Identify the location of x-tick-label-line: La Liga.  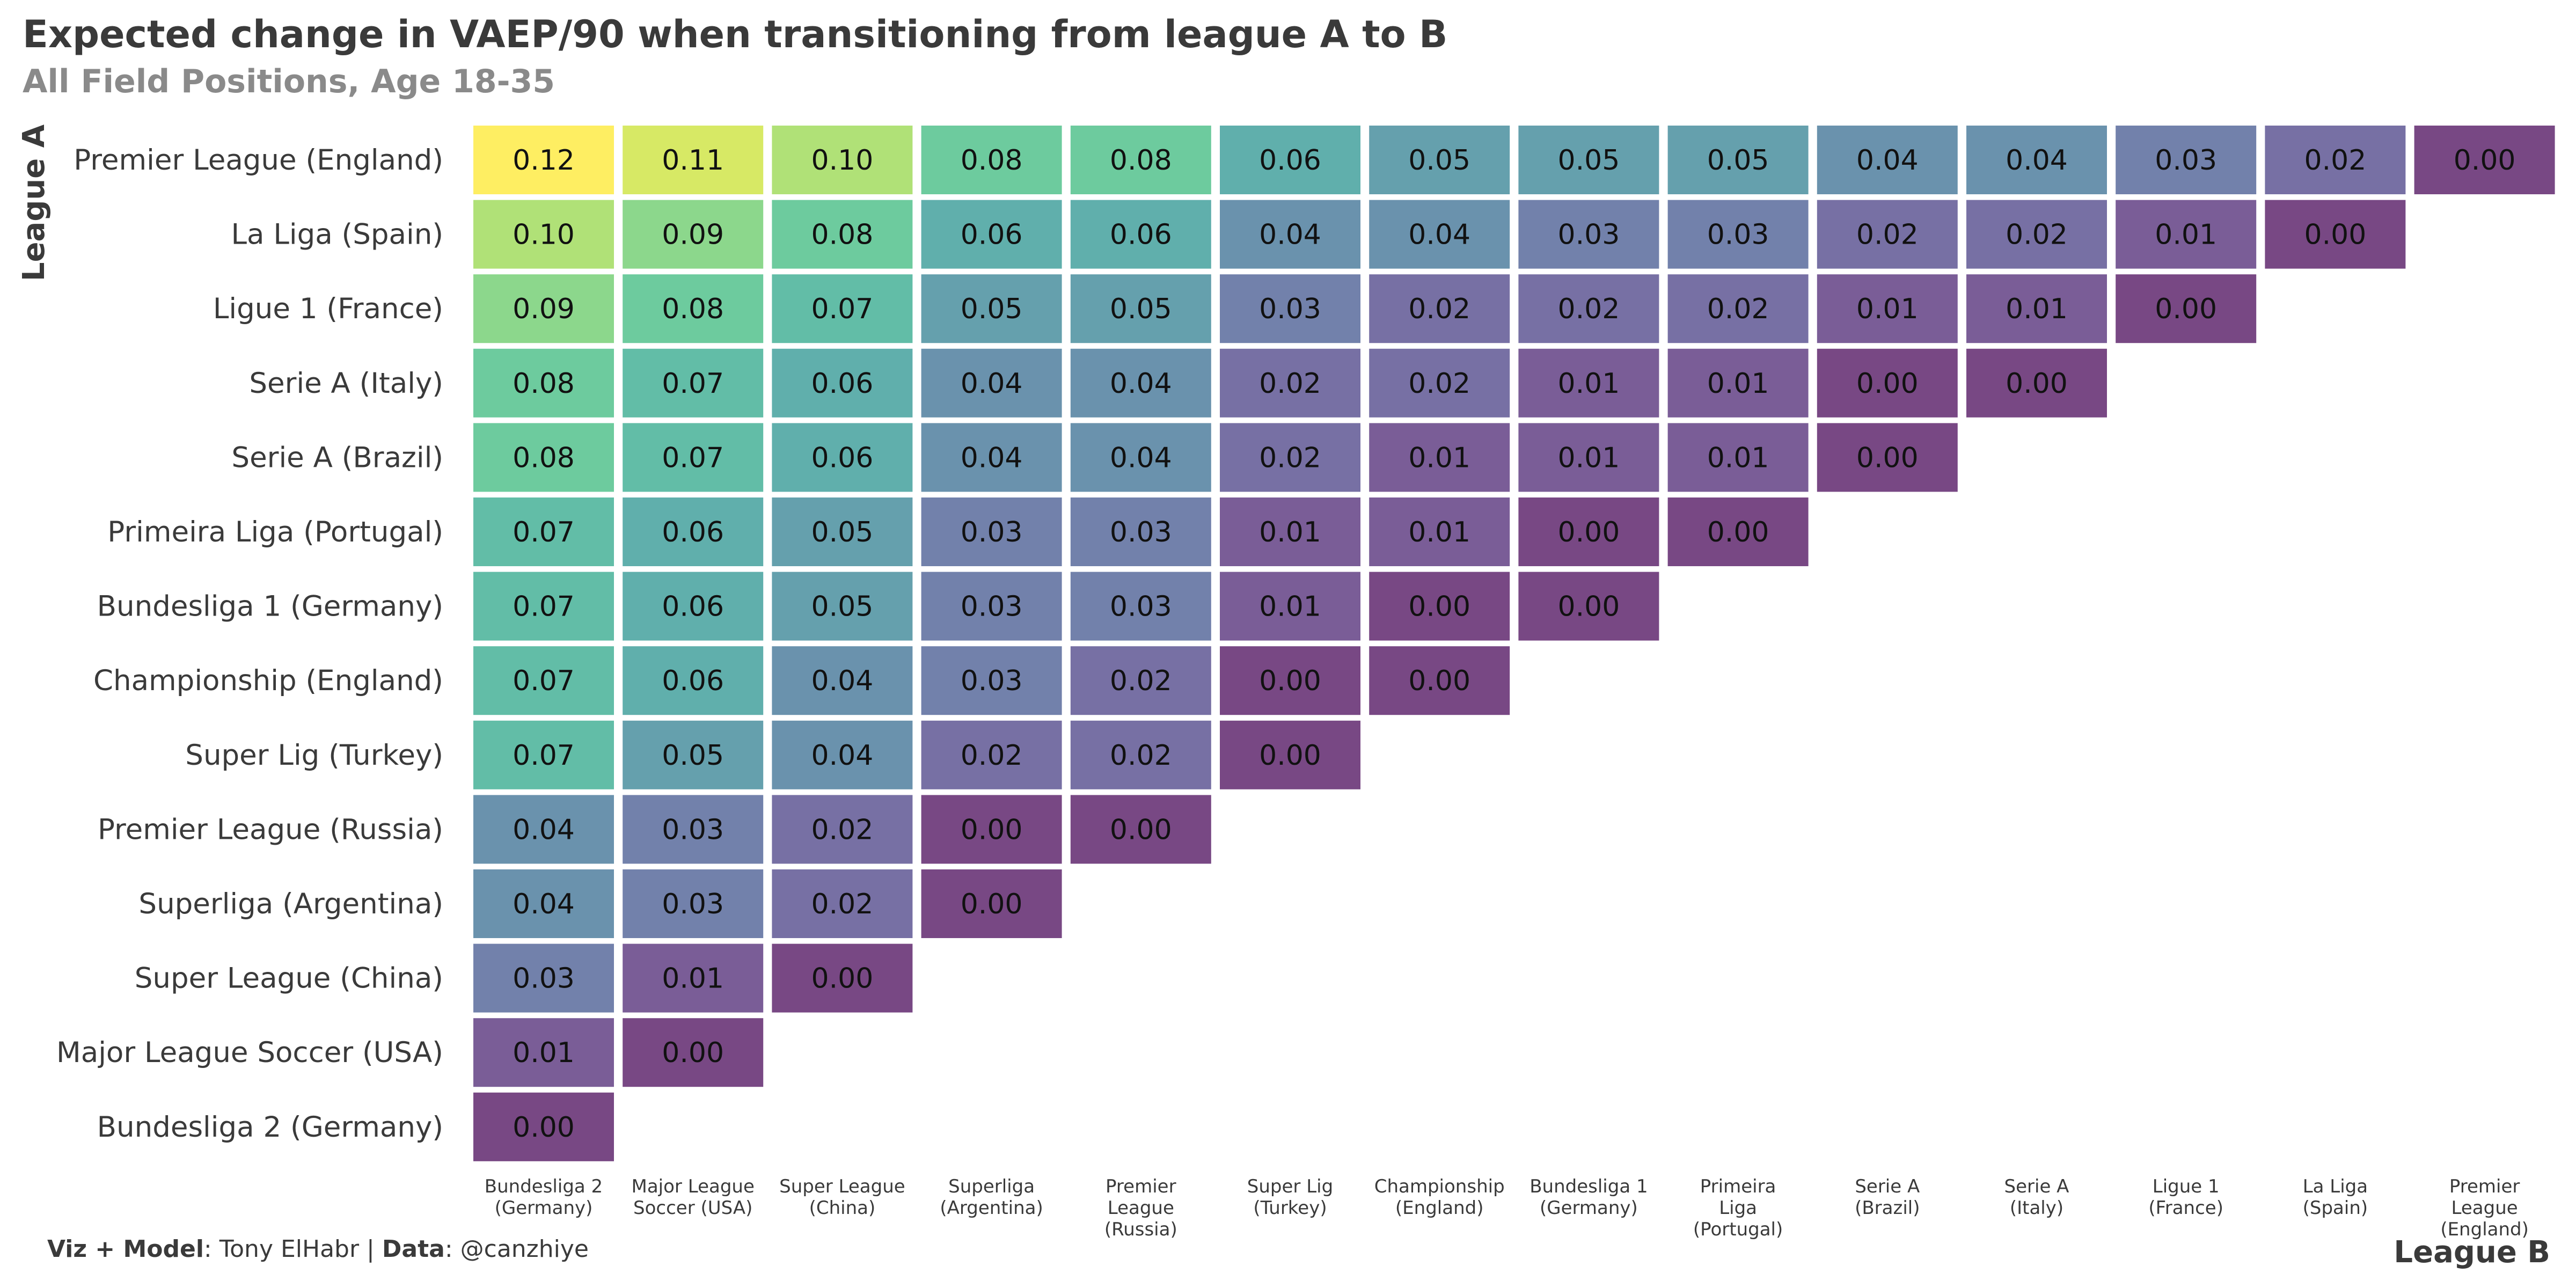
(2335, 1186).